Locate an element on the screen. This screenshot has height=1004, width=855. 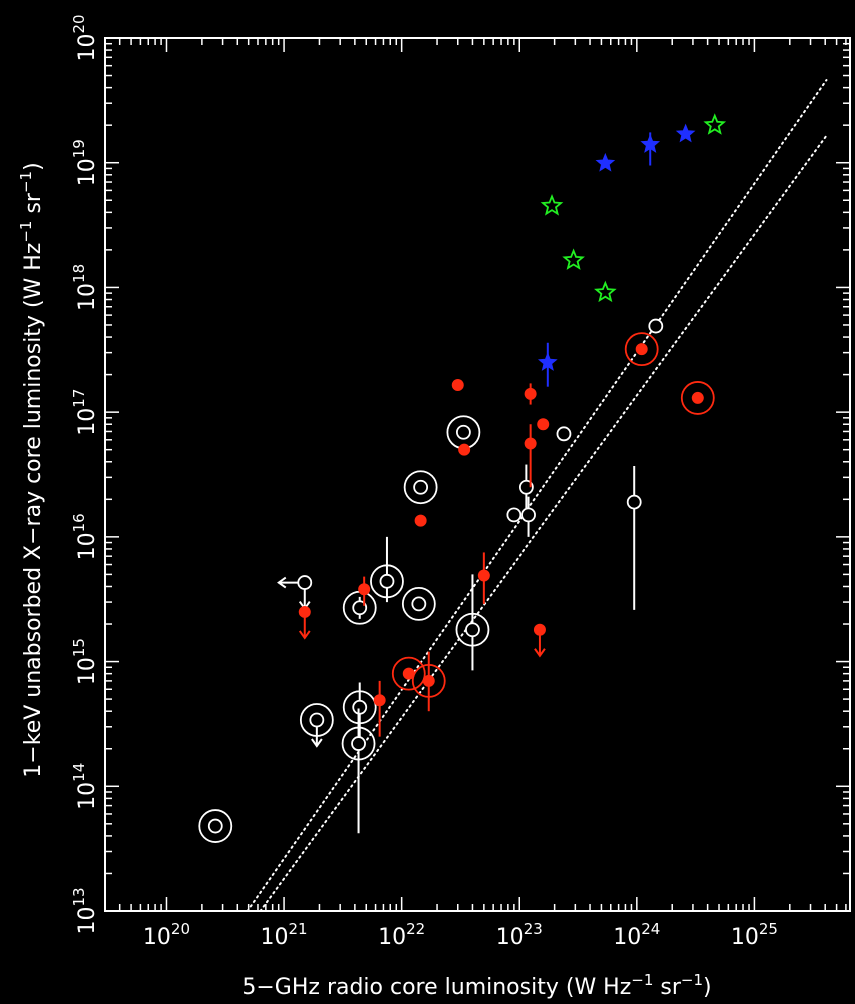
x-tick-labels: 1020 1021 1022 1023 1024 1025 is located at coordinates (460, 935).